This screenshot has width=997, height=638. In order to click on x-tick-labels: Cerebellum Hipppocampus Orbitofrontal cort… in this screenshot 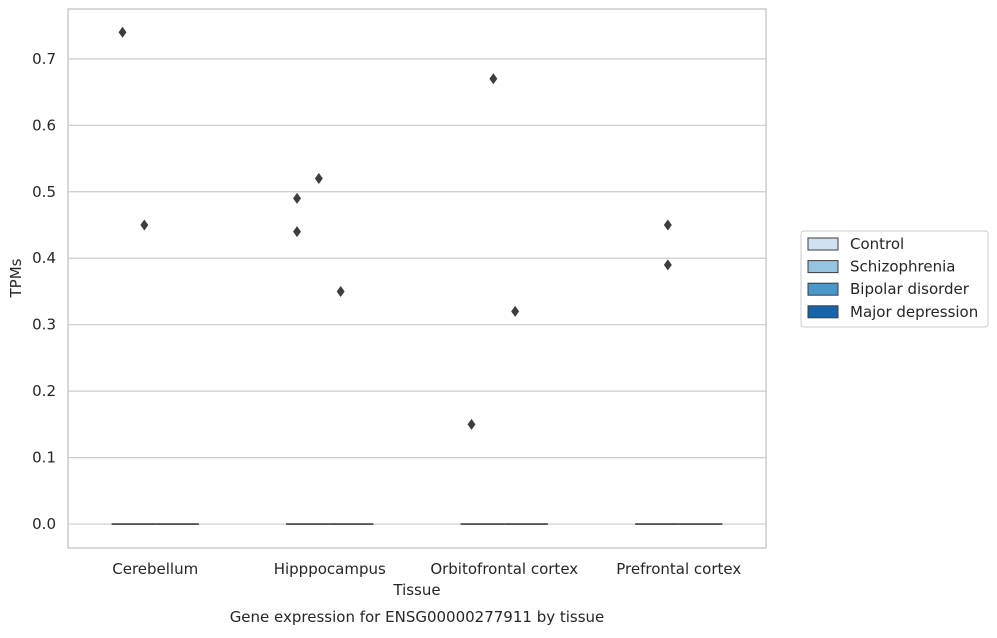, I will do `click(426, 569)`.